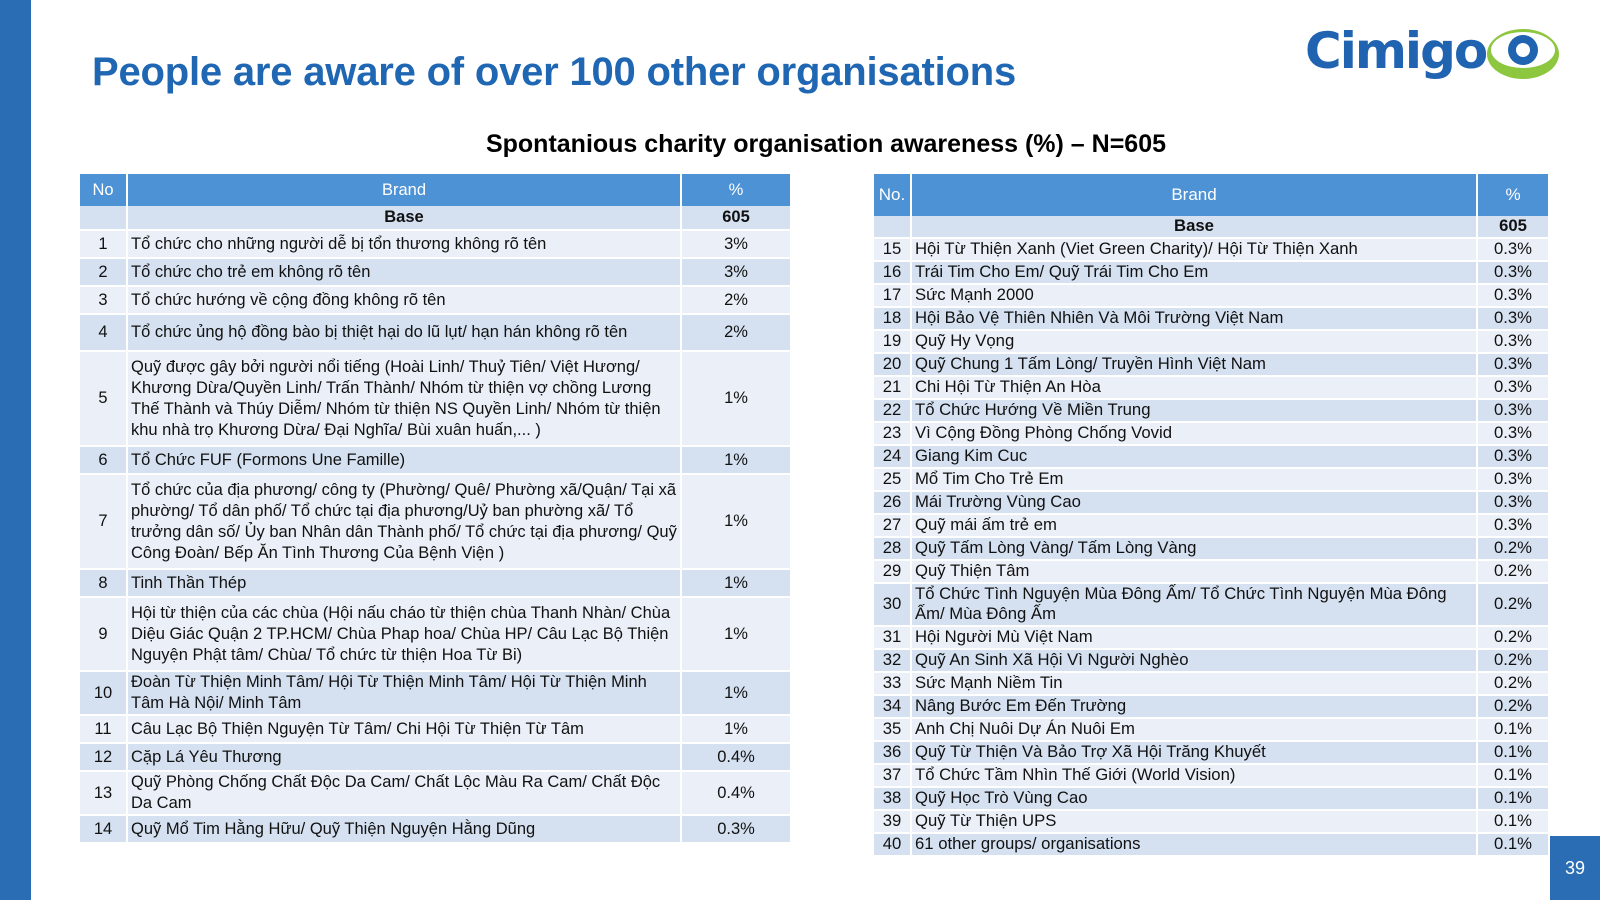  I want to click on brand-name: Anh Chị Nuôi Dự Án Nuôi Em, so click(1195, 730).